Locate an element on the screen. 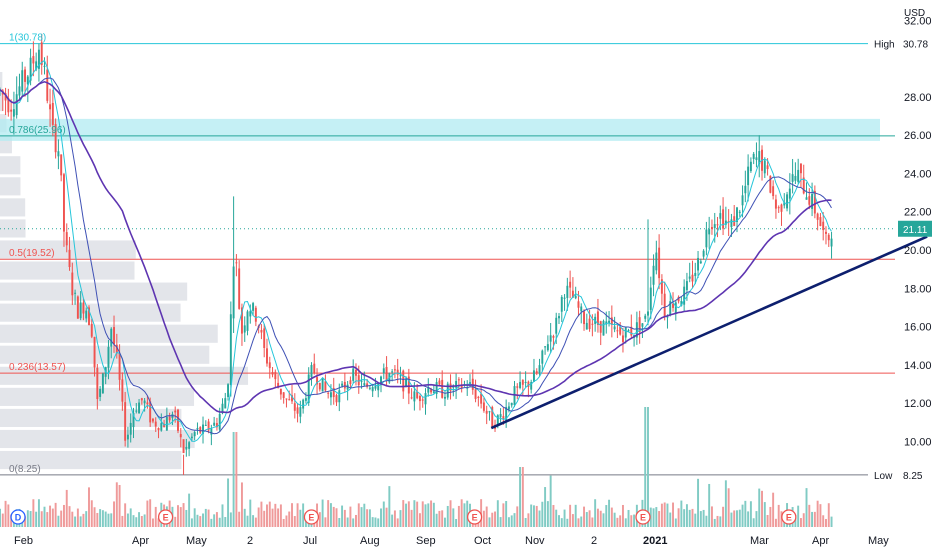  event-marker: D is located at coordinates (18, 517).